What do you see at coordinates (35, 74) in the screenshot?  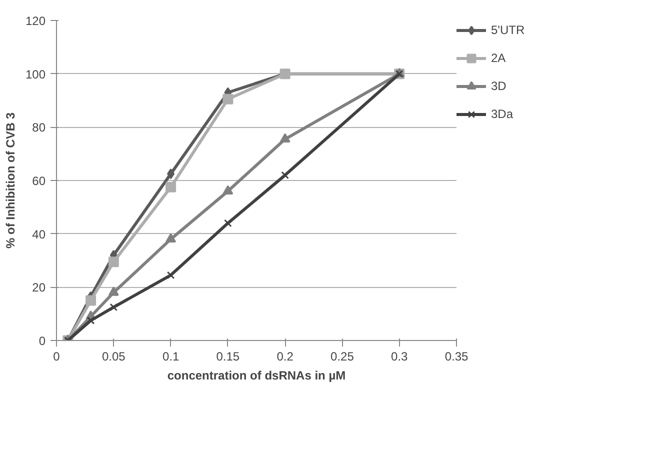 I see `y-tick-label: 100` at bounding box center [35, 74].